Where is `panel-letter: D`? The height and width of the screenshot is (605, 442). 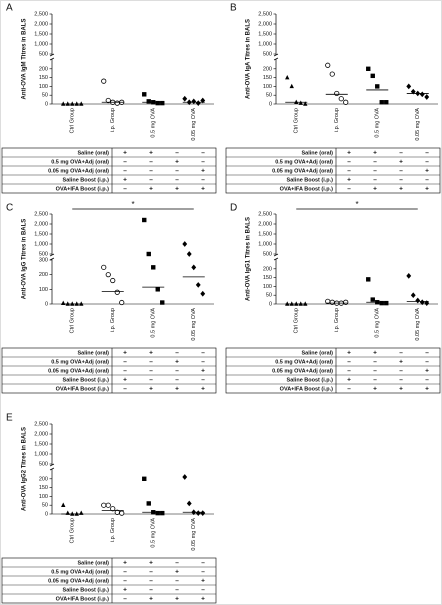
panel-letter: D is located at coordinates (233, 208).